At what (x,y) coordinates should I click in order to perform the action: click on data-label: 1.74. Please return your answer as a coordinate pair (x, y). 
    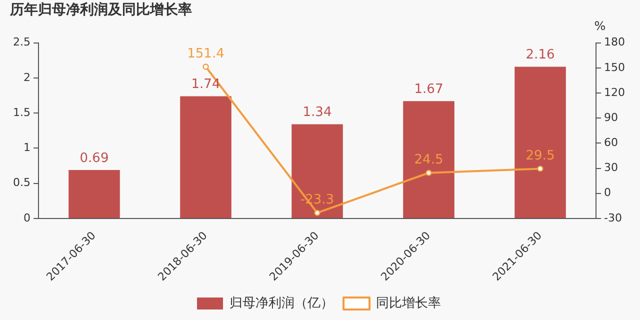
    Looking at the image, I should click on (205, 84).